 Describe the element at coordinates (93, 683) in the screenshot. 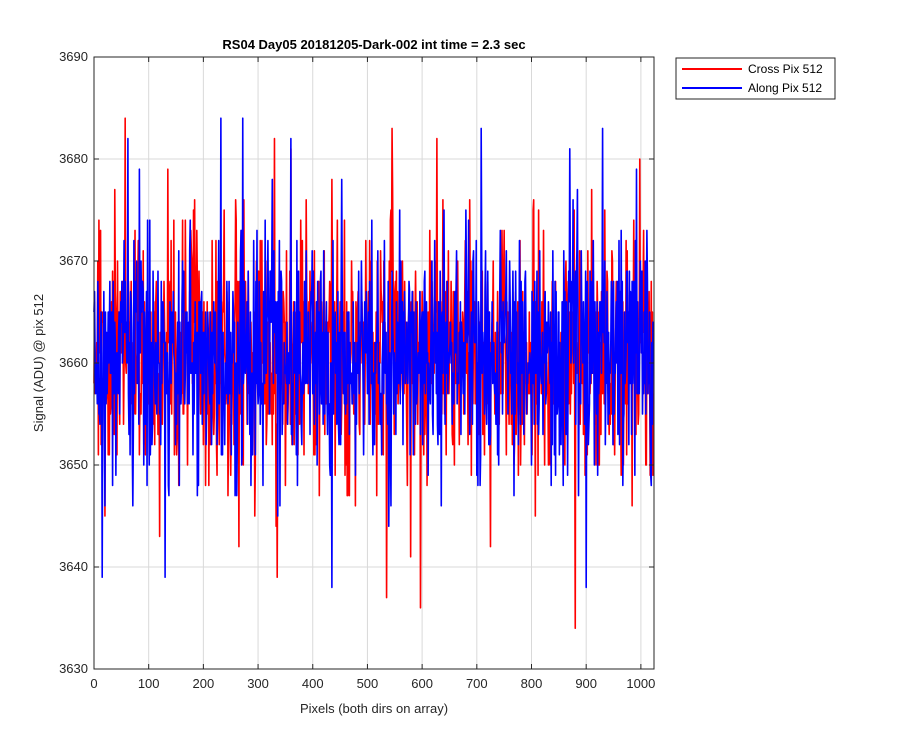

I see `x-tick-label: 0` at that location.